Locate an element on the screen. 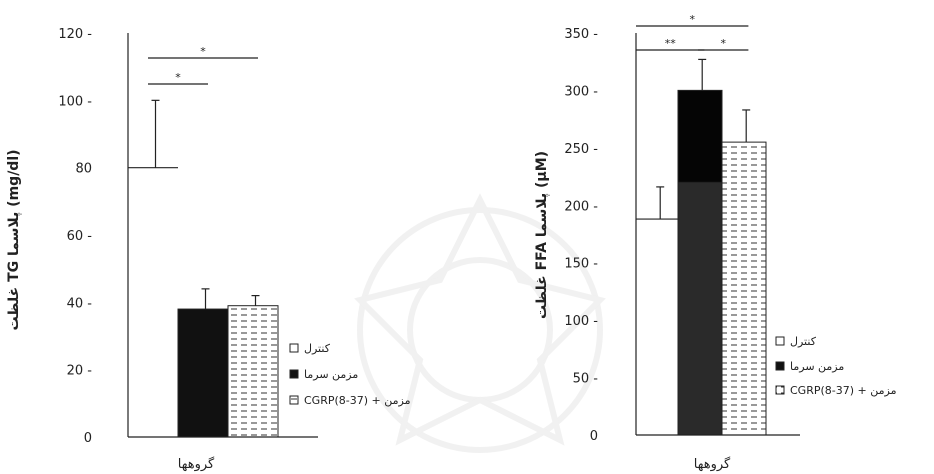 The width and height of the screenshot is (934, 474). left-legend-label-0: کنترل is located at coordinates (317, 348).